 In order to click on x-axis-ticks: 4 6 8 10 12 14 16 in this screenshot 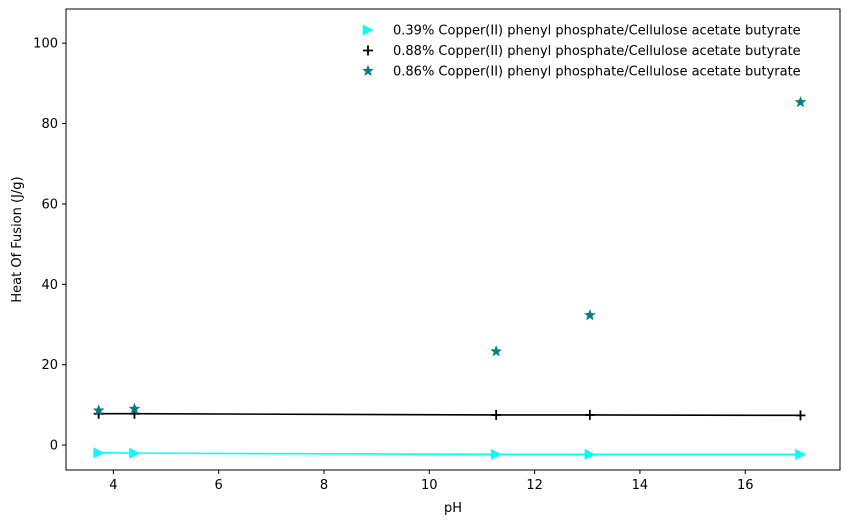, I will do `click(431, 481)`.